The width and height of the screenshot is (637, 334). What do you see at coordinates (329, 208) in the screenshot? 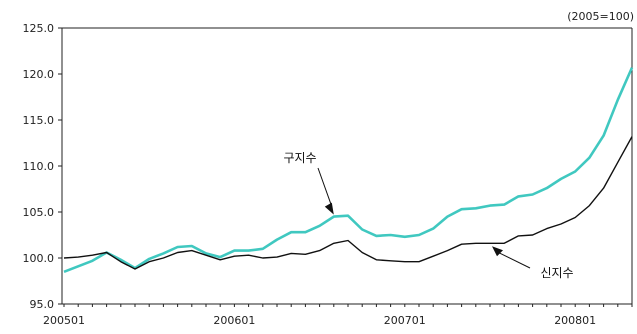
I see `arrowhead-old-index` at bounding box center [329, 208].